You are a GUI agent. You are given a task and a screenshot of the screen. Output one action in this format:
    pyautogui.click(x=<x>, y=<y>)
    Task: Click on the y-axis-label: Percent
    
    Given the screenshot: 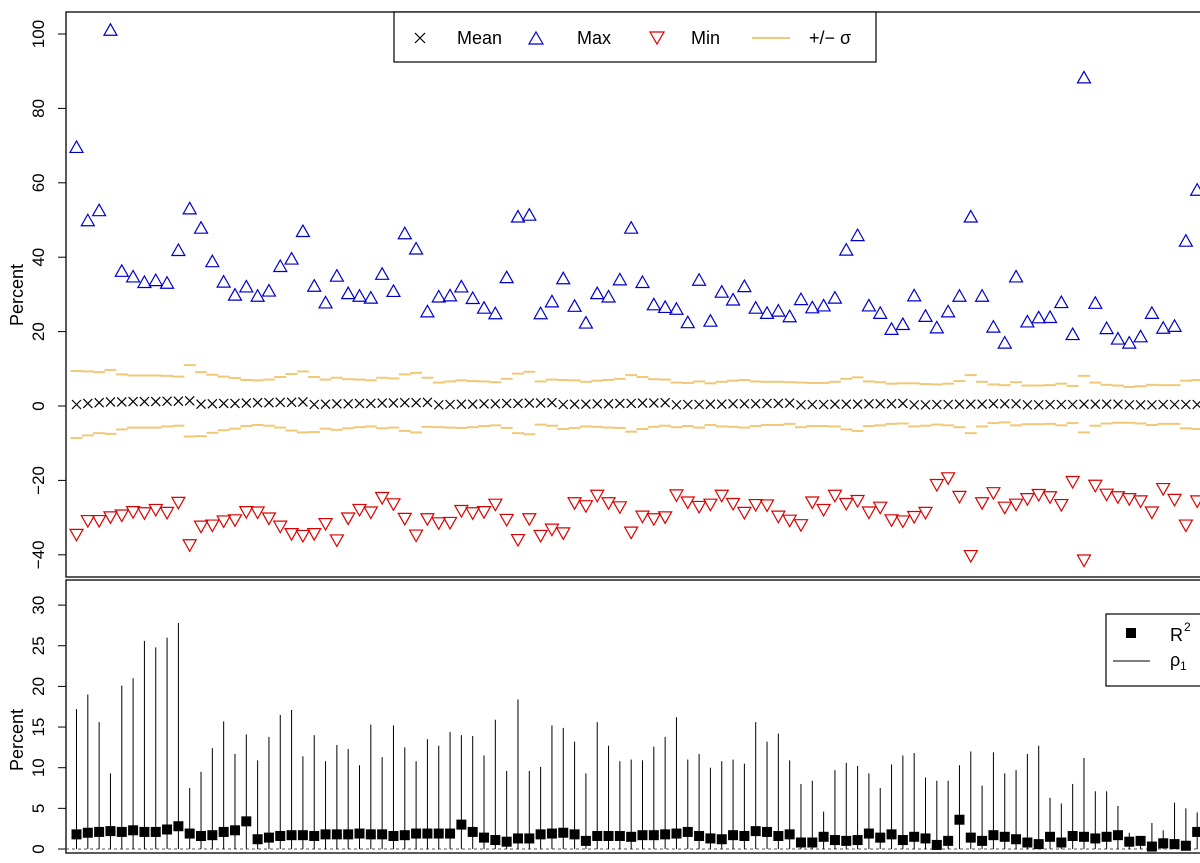 What is the action you would take?
    pyautogui.click(x=17, y=740)
    